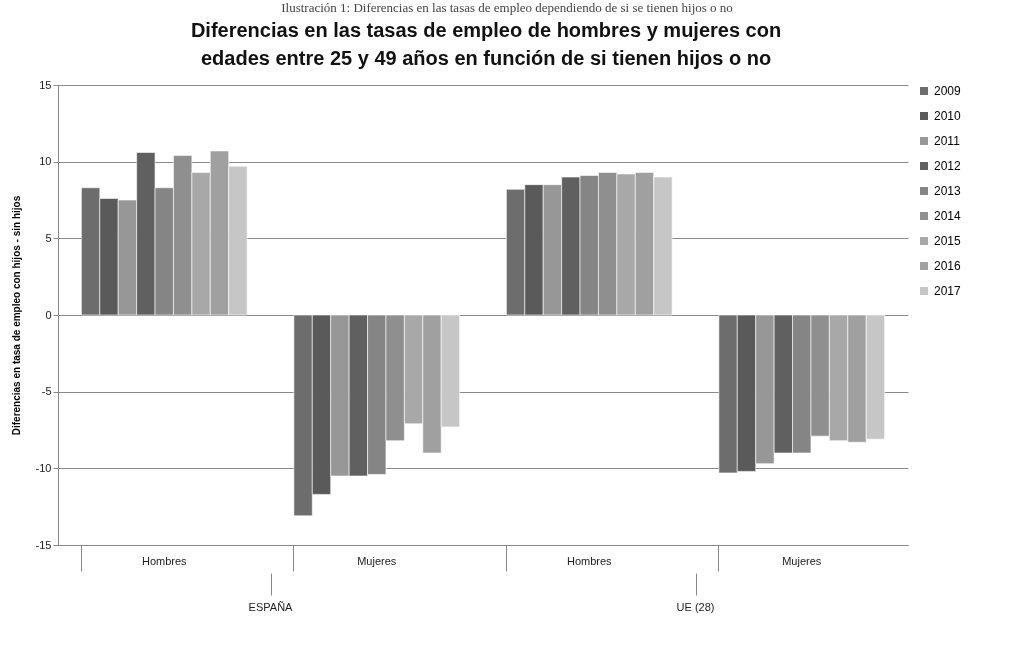  What do you see at coordinates (948, 166) in the screenshot?
I see `legend-label: 2012` at bounding box center [948, 166].